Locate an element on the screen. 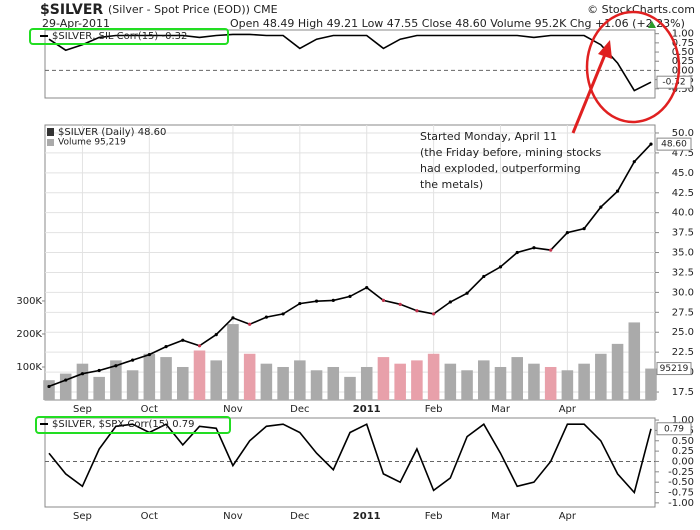  last-value-label: 0.79 is located at coordinates (674, 429).